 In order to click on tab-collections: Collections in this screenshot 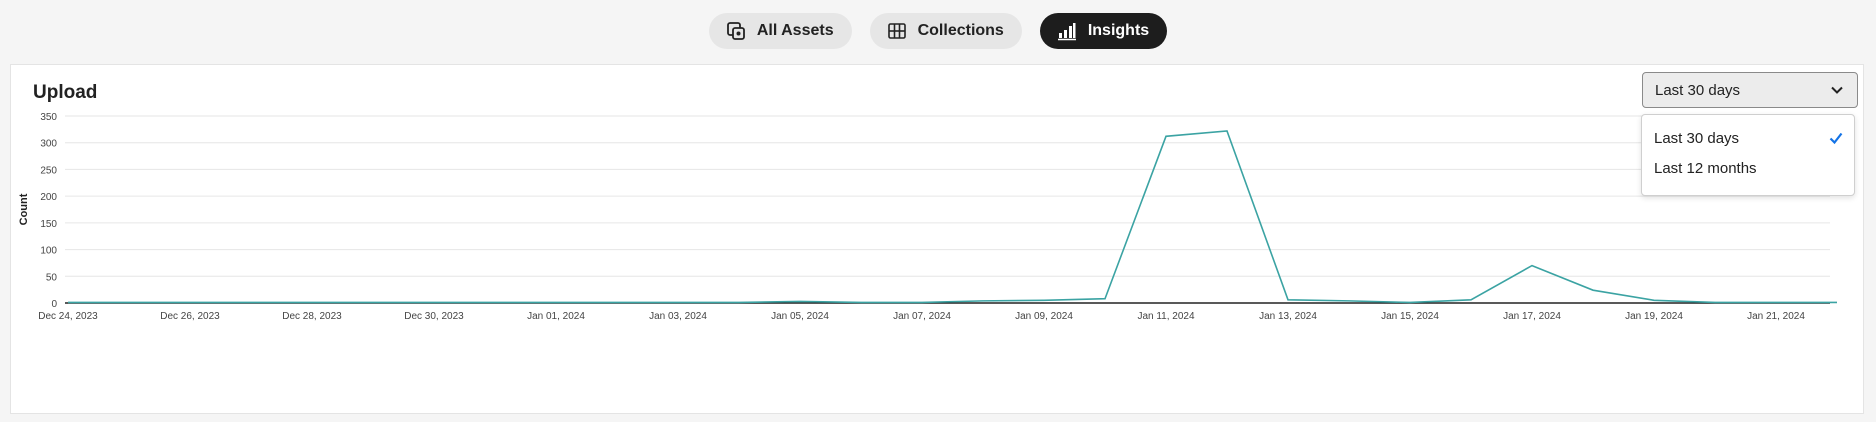, I will do `click(945, 31)`.